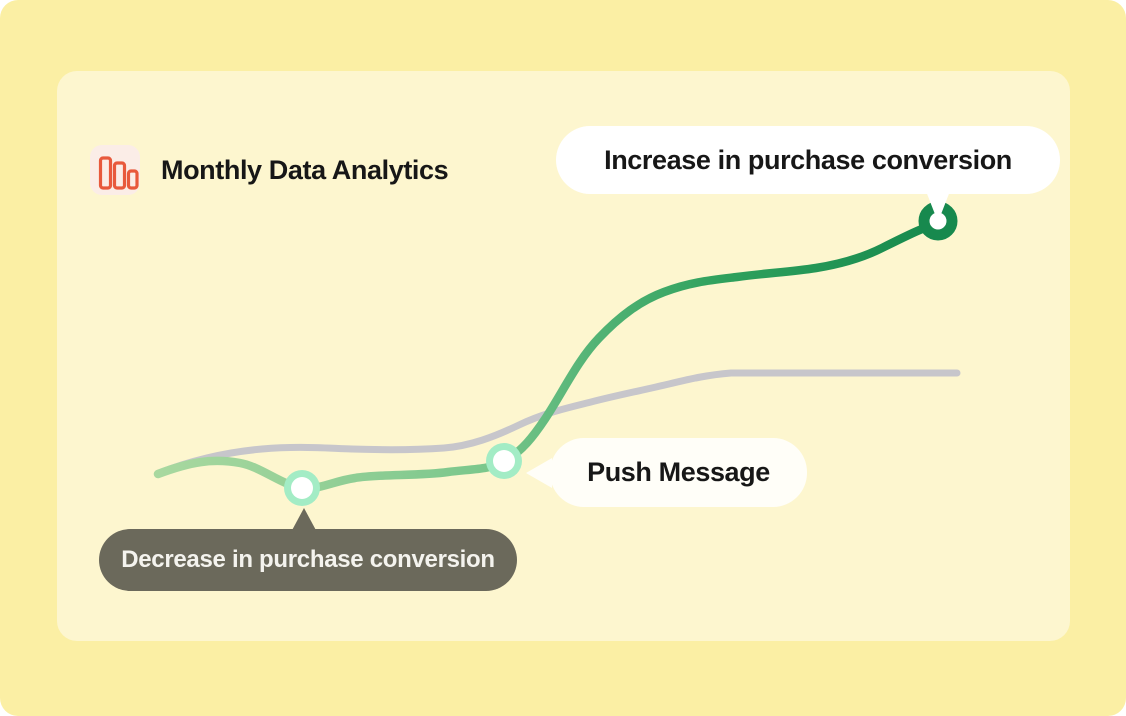 The height and width of the screenshot is (716, 1126). I want to click on header: Monthly Data Analytics, so click(269, 170).